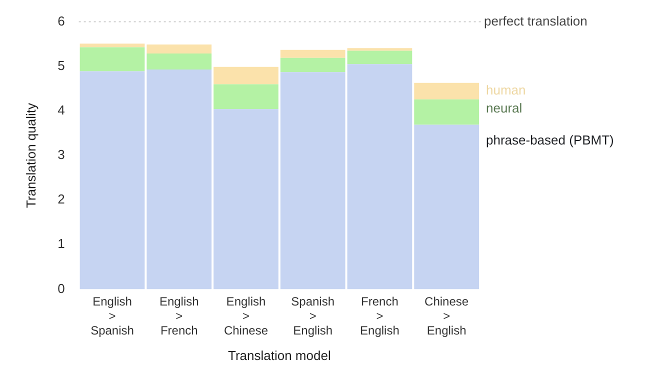 The height and width of the screenshot is (378, 665). I want to click on y-tick-label: 5, so click(61, 65).